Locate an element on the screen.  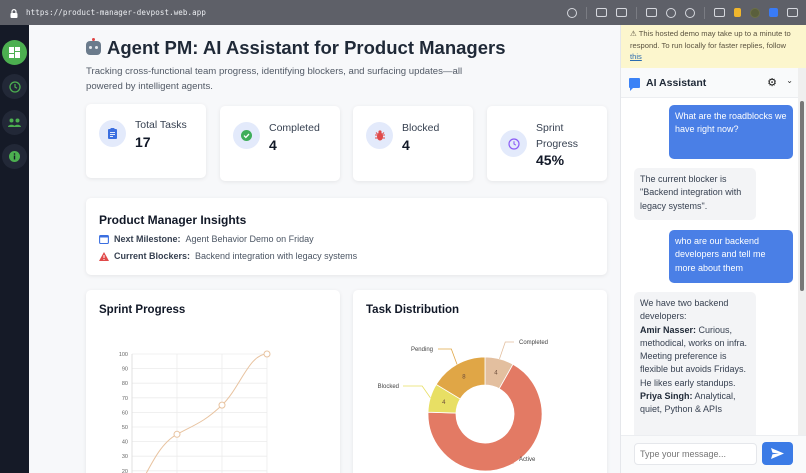
chevron-down-icon: ⌄ is located at coordinates (789, 80).